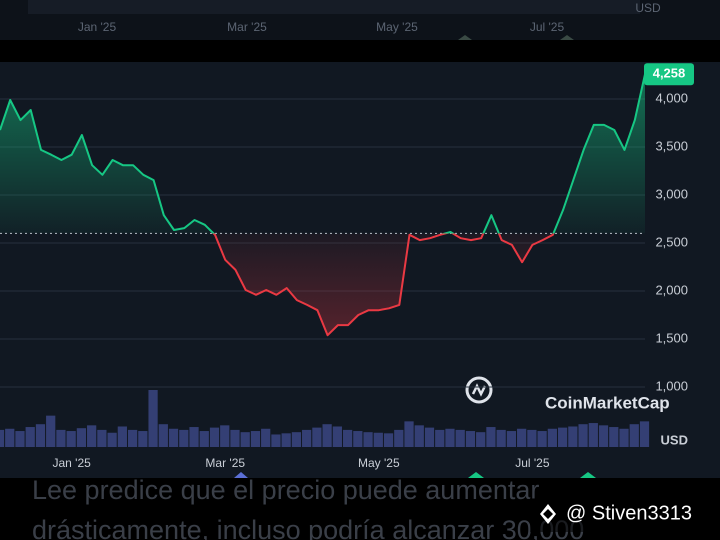  Describe the element at coordinates (671, 241) in the screenshot. I see `y-tick-label: 2,500` at that location.